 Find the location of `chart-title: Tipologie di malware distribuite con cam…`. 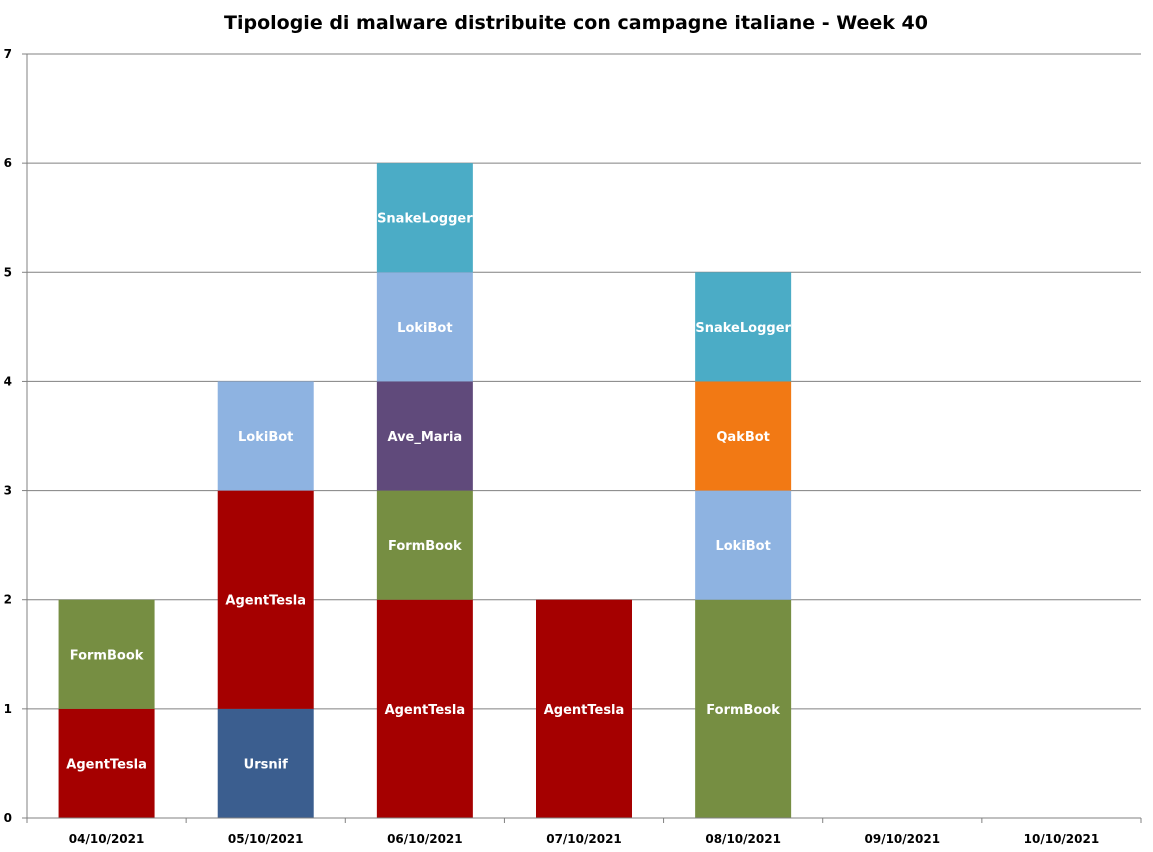

chart-title: Tipologie di malware distribuite con cam… is located at coordinates (576, 23).